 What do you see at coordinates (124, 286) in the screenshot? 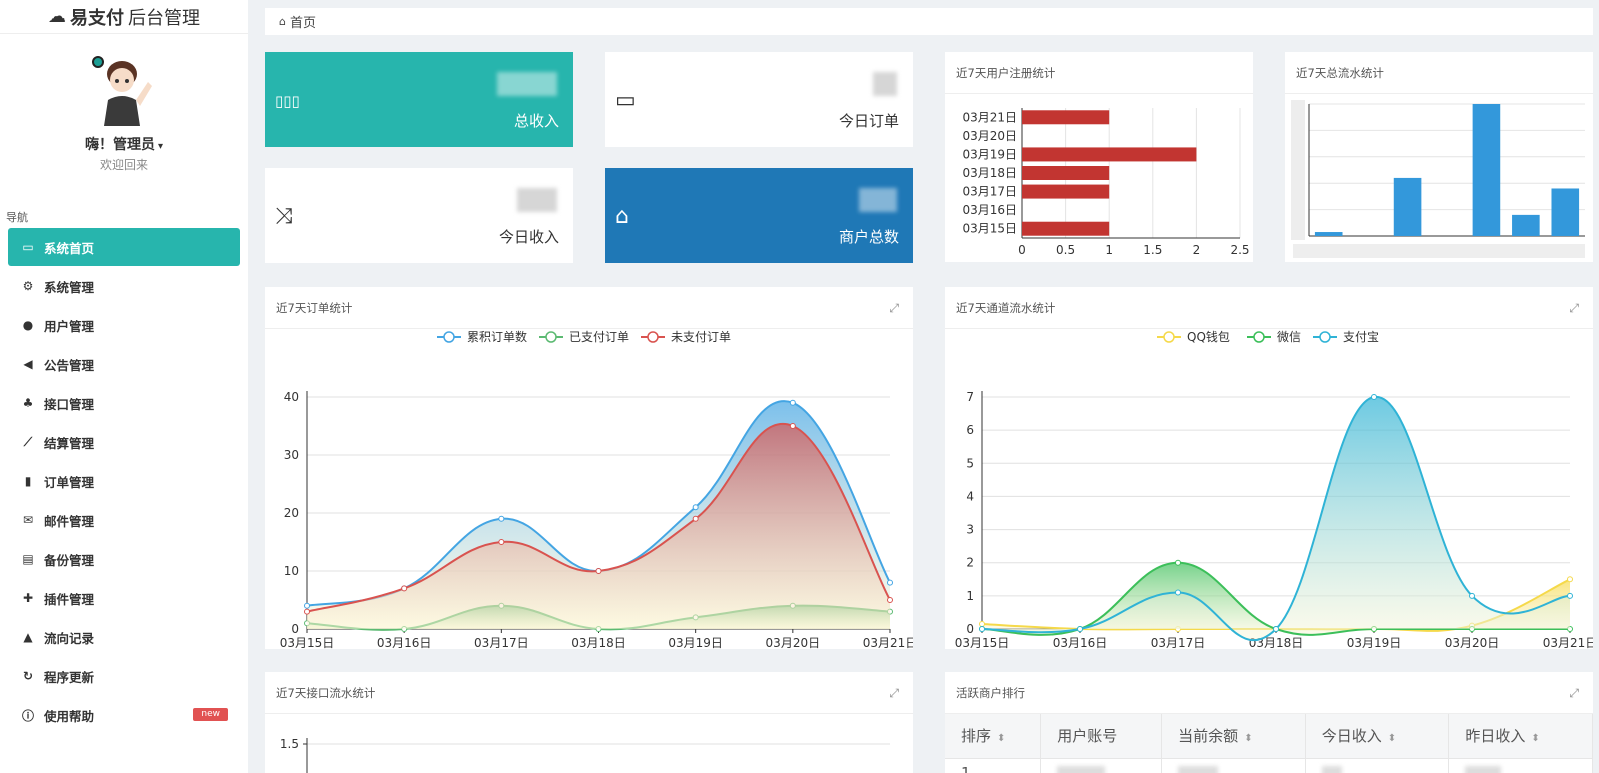
I see `nav-item-1: ⚙ 系统管理` at bounding box center [124, 286].